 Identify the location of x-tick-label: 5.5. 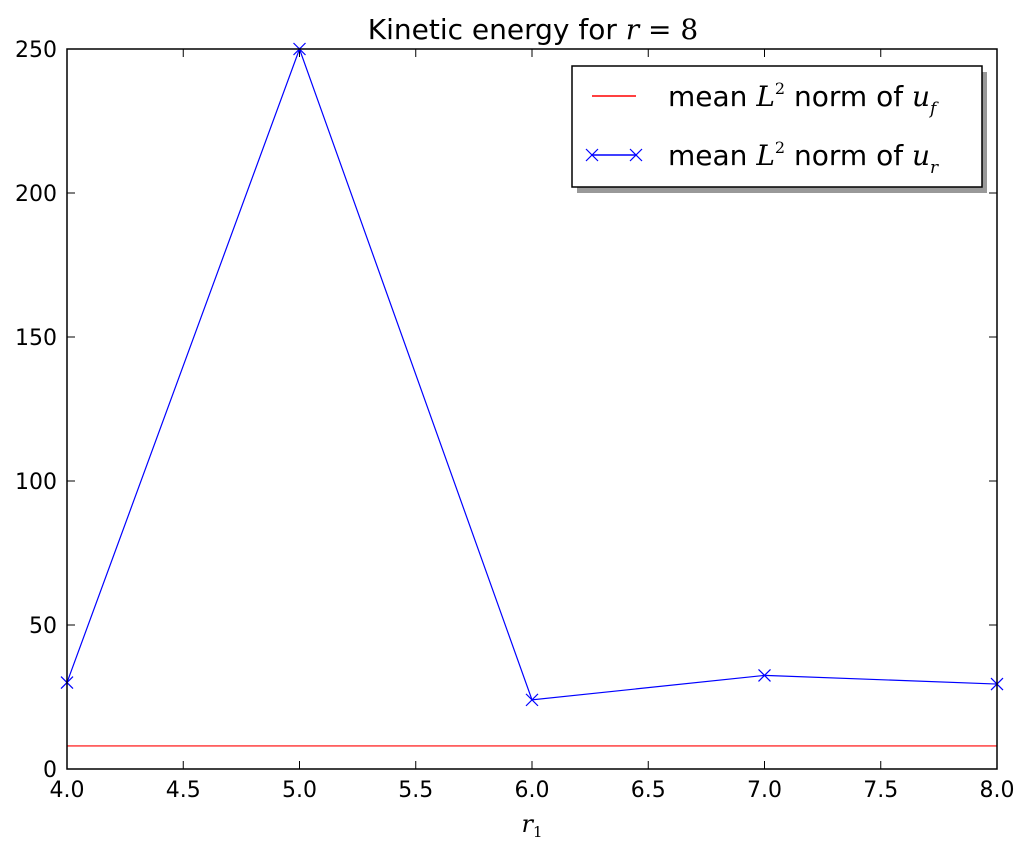
(415, 790).